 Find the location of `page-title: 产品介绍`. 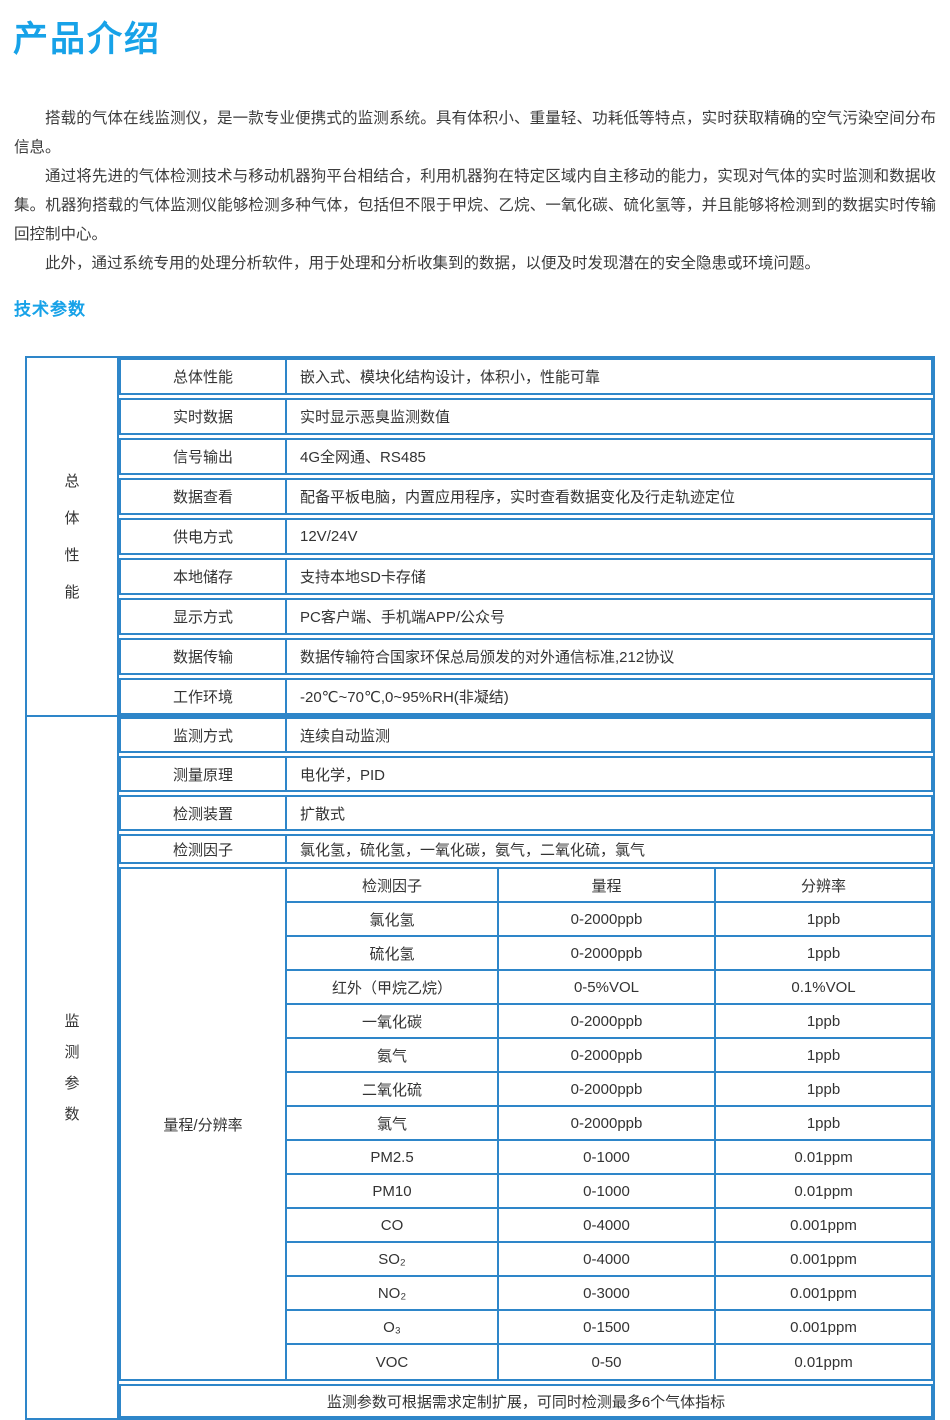

page-title: 产品介绍 is located at coordinates (87, 39).